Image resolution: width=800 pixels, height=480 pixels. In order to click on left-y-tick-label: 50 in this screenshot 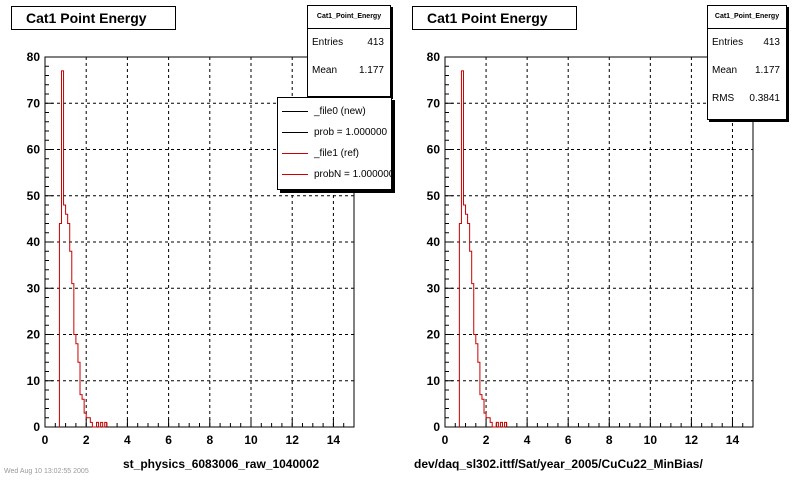, I will do `click(34, 196)`.